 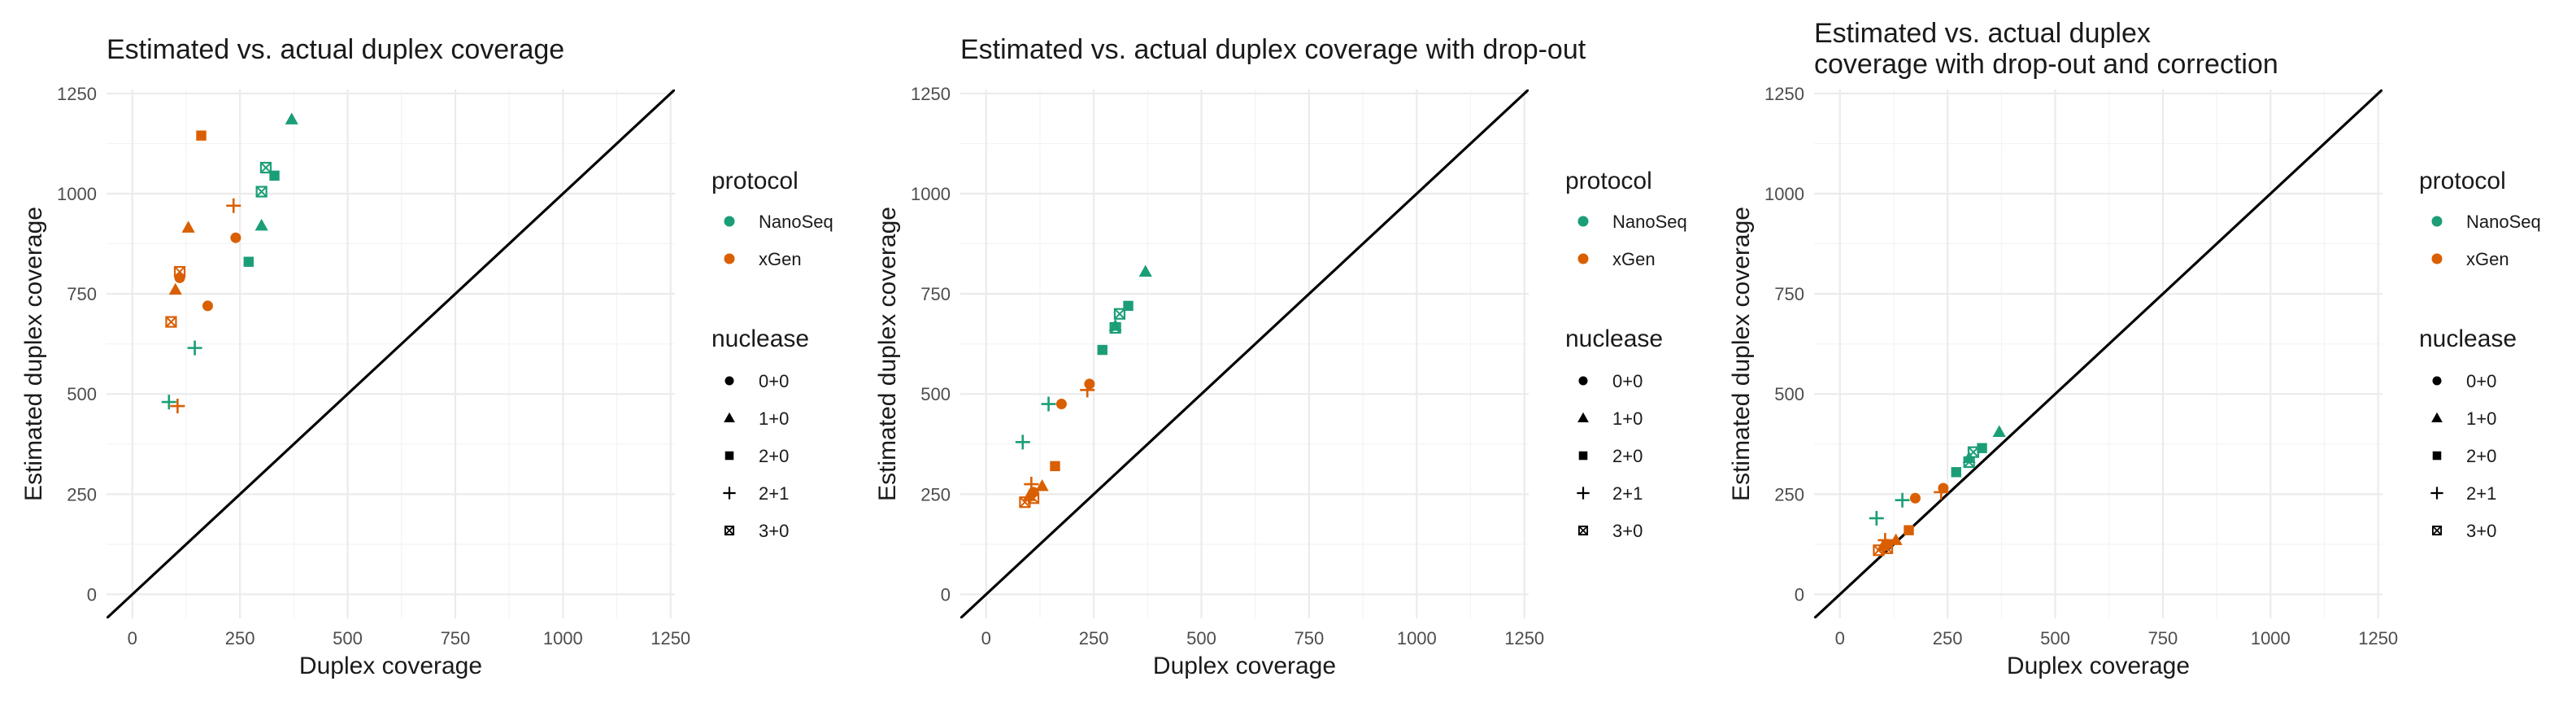 What do you see at coordinates (986, 638) in the screenshot?
I see `x-tick-label: 0` at bounding box center [986, 638].